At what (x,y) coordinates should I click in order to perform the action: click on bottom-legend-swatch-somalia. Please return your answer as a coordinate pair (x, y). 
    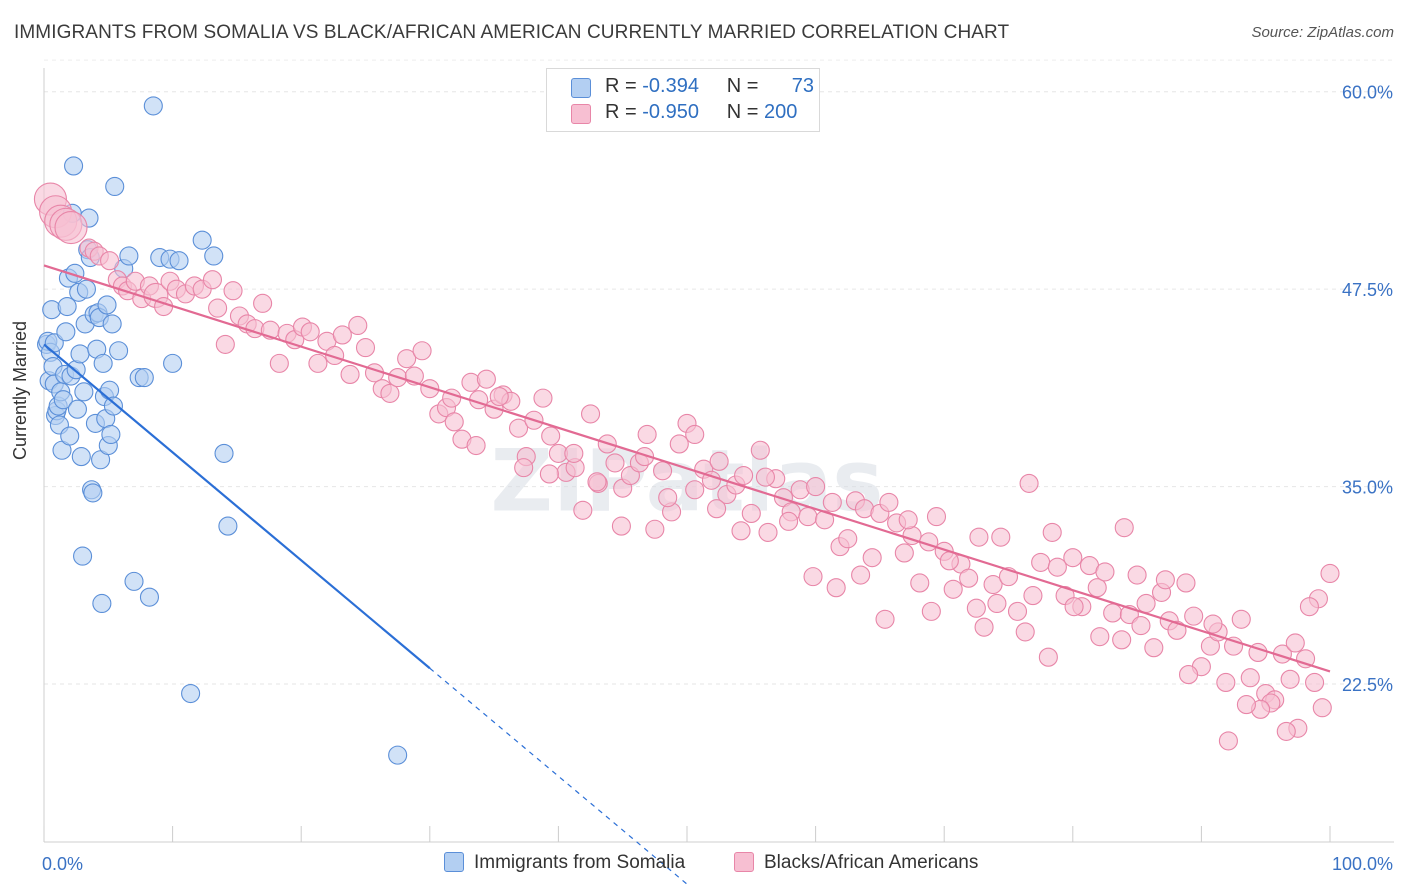
    Looking at the image, I should click on (454, 862).